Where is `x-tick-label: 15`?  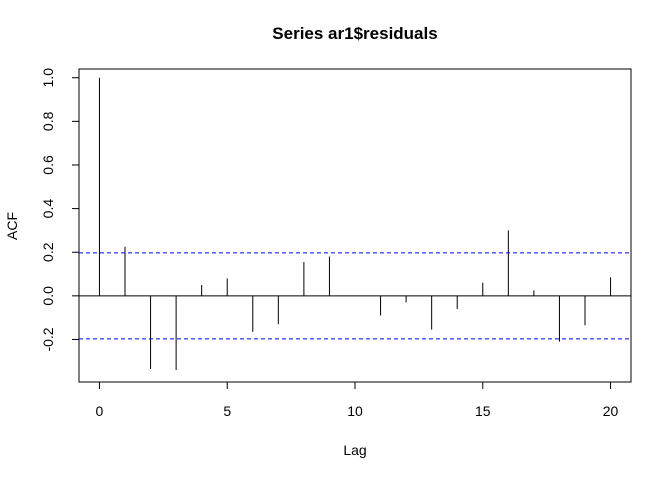
x-tick-label: 15 is located at coordinates (483, 411).